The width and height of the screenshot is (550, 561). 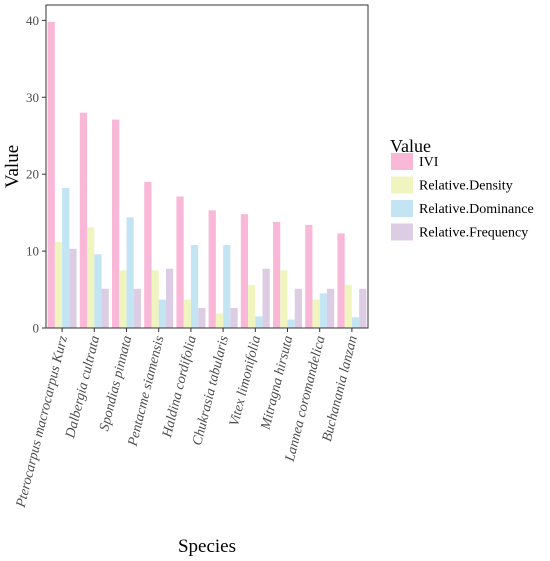 I want to click on legend-label-relative-dominance: Relative.Dominance, so click(x=476, y=209).